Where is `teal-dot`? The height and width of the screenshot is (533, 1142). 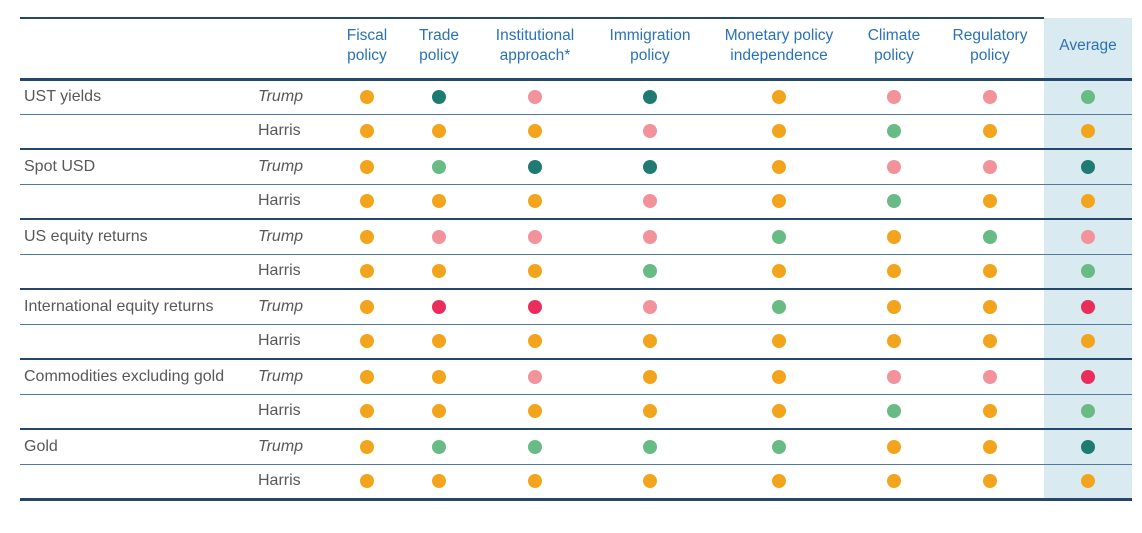 teal-dot is located at coordinates (535, 166).